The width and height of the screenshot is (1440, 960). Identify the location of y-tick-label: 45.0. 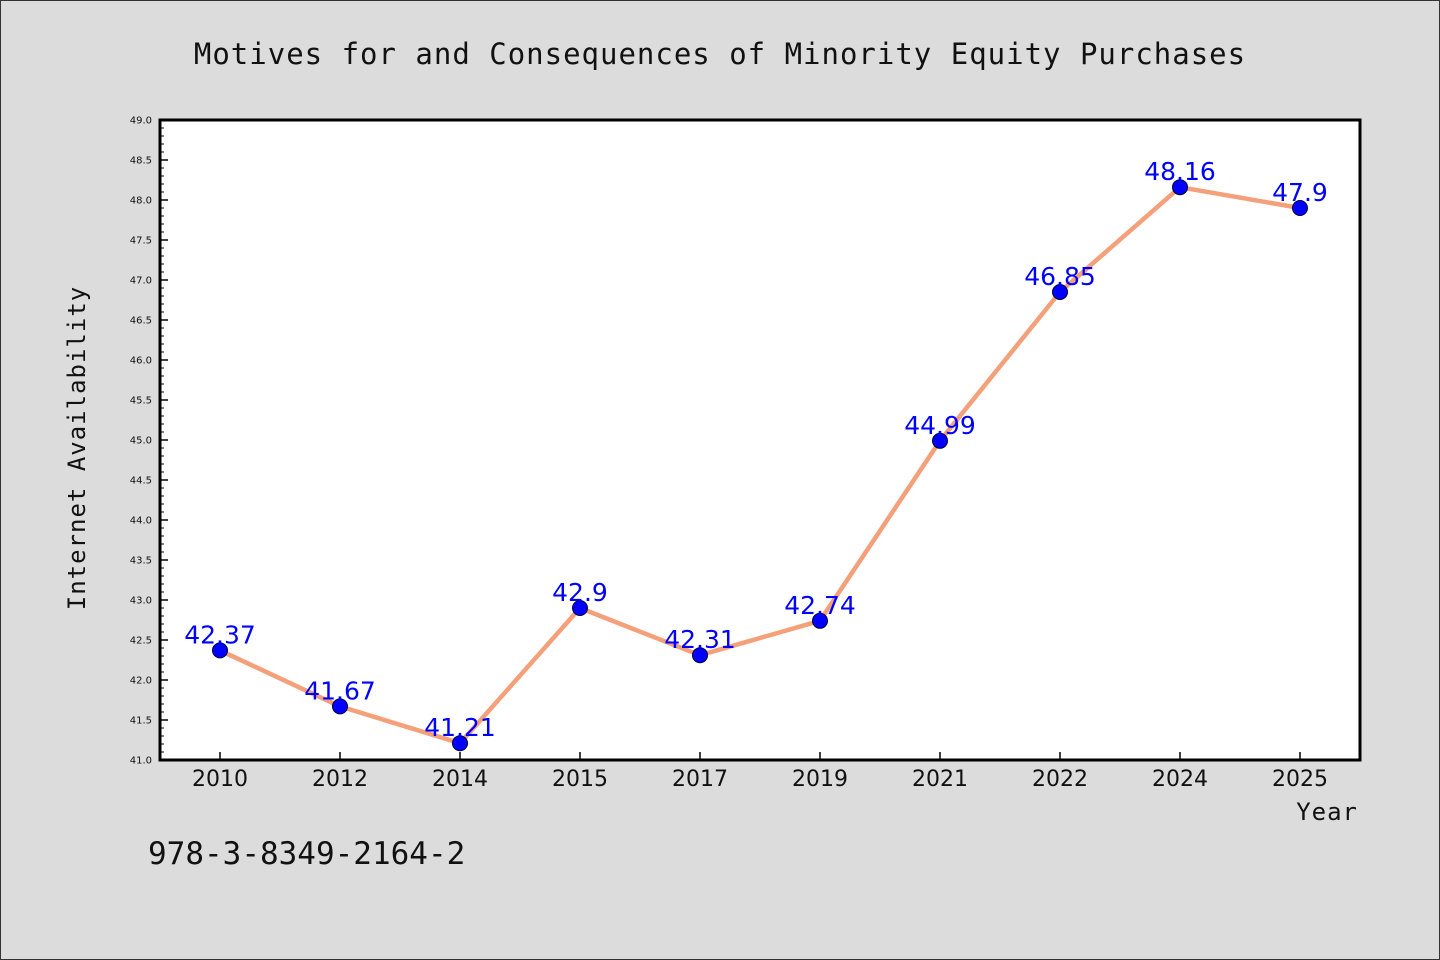
(141, 441).